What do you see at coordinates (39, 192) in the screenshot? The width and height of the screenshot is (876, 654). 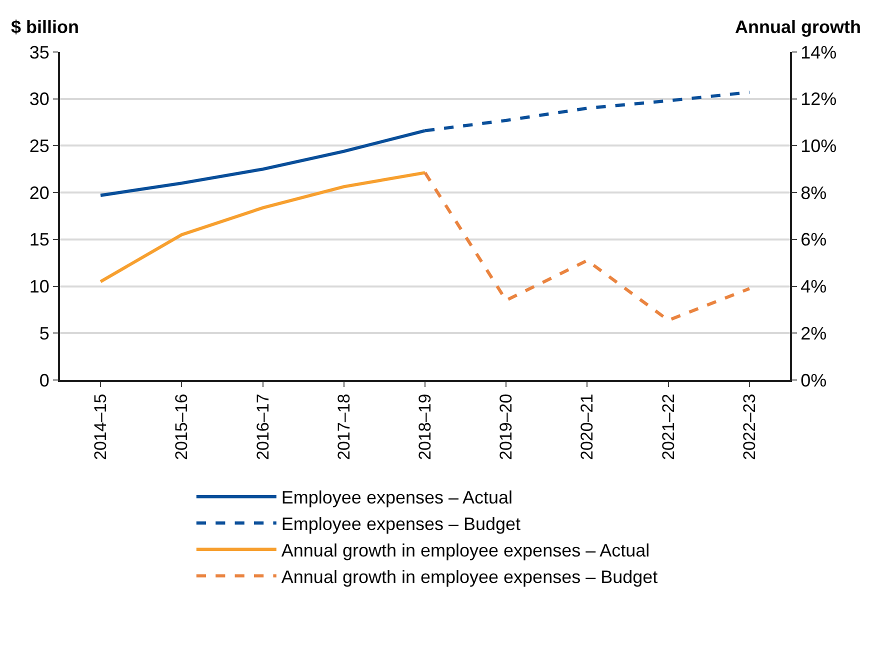 I see `y-tick-label: 20` at bounding box center [39, 192].